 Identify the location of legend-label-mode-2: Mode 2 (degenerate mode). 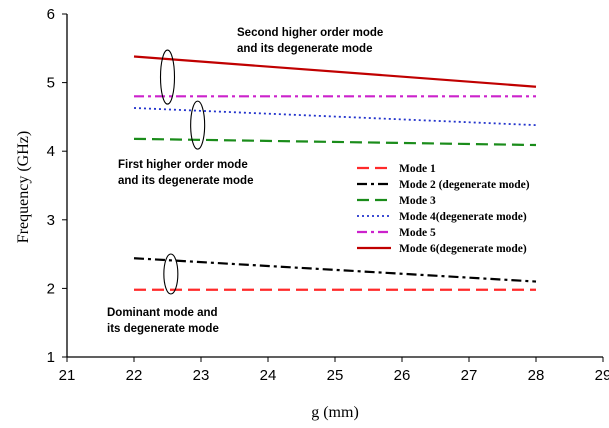
(464, 185).